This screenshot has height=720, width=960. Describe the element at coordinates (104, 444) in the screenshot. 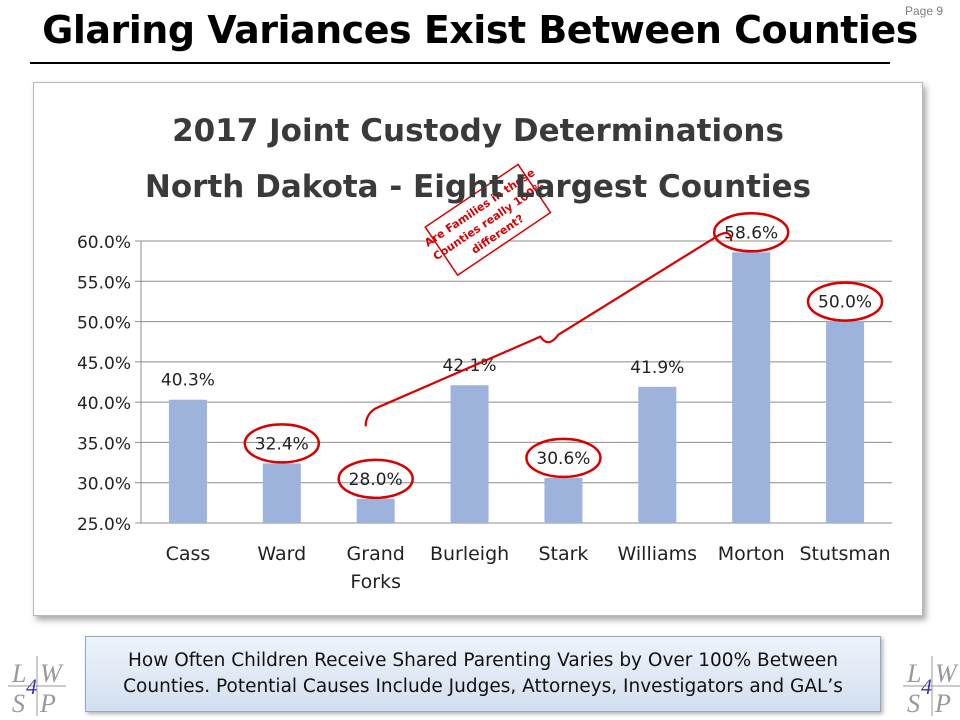

I see `y-tick-label: 35.0%` at that location.